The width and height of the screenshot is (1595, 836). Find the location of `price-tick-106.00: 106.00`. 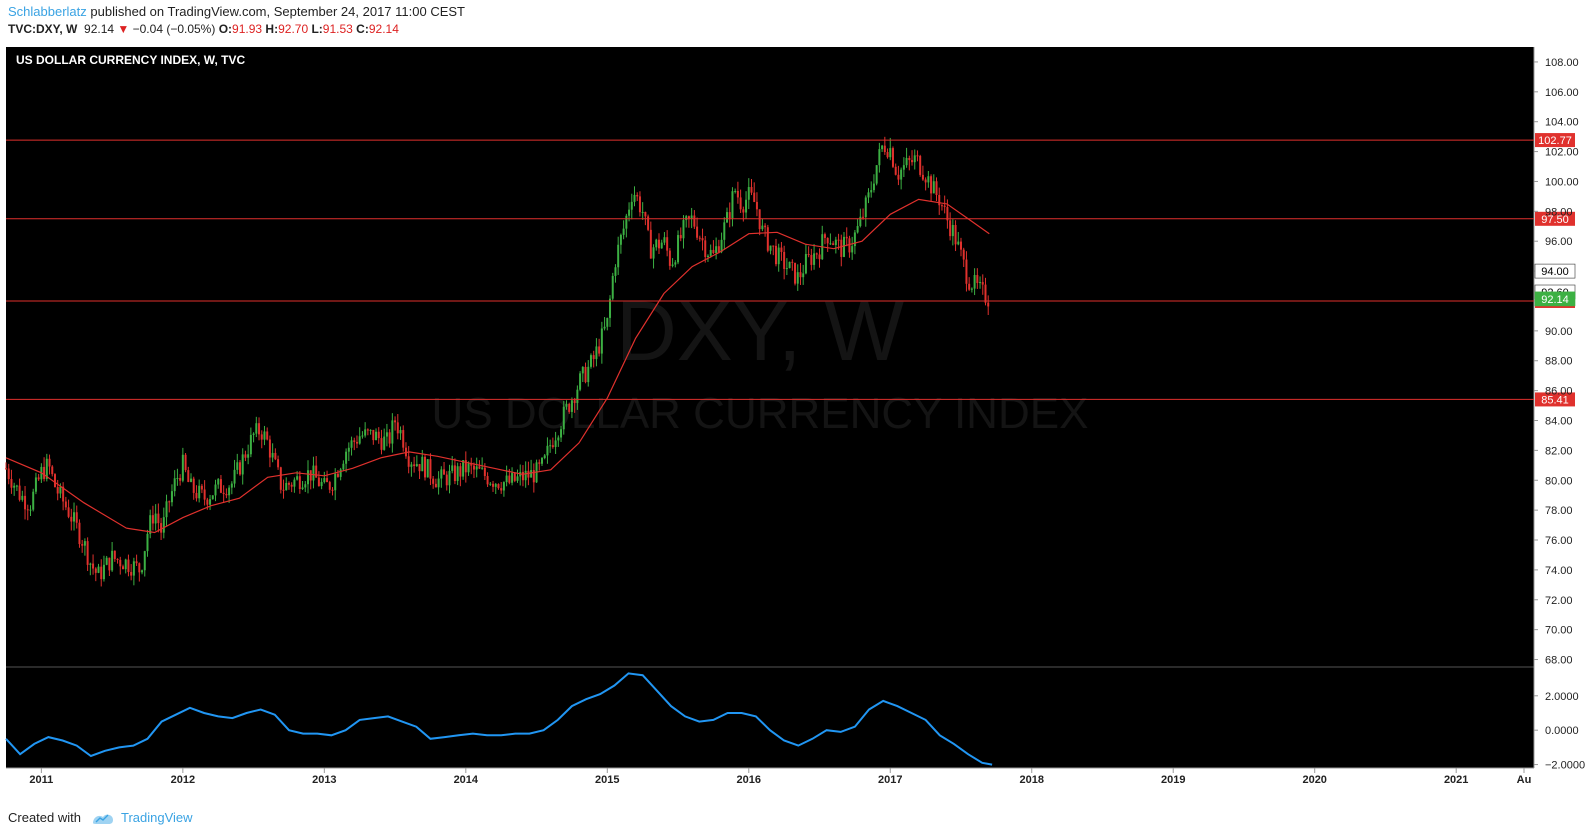

price-tick-106.00: 106.00 is located at coordinates (1562, 93).